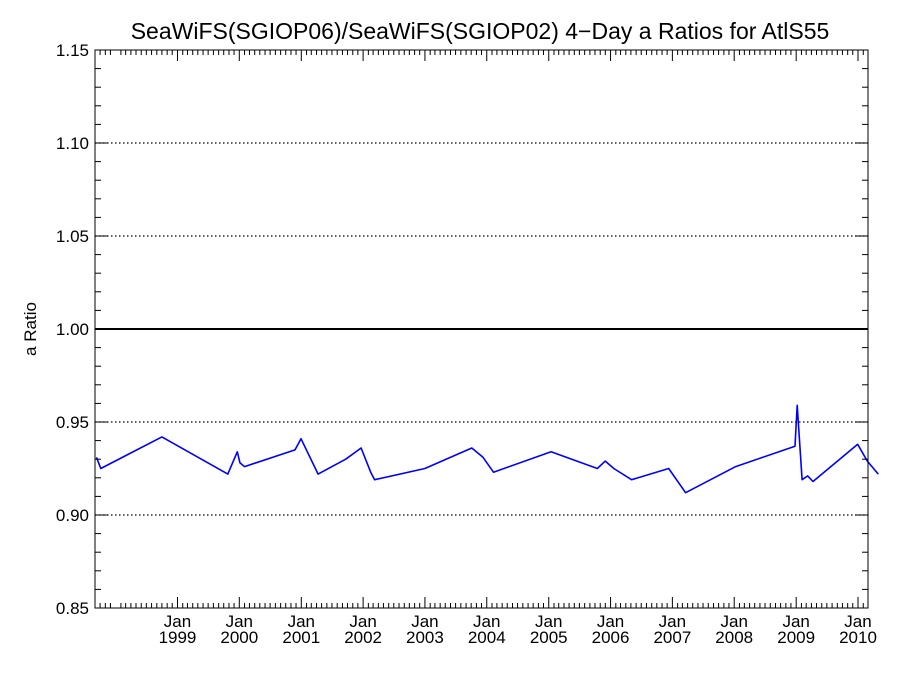 The image size is (900, 680). Describe the element at coordinates (363, 637) in the screenshot. I see `x-tick-label-year: 2002` at that location.